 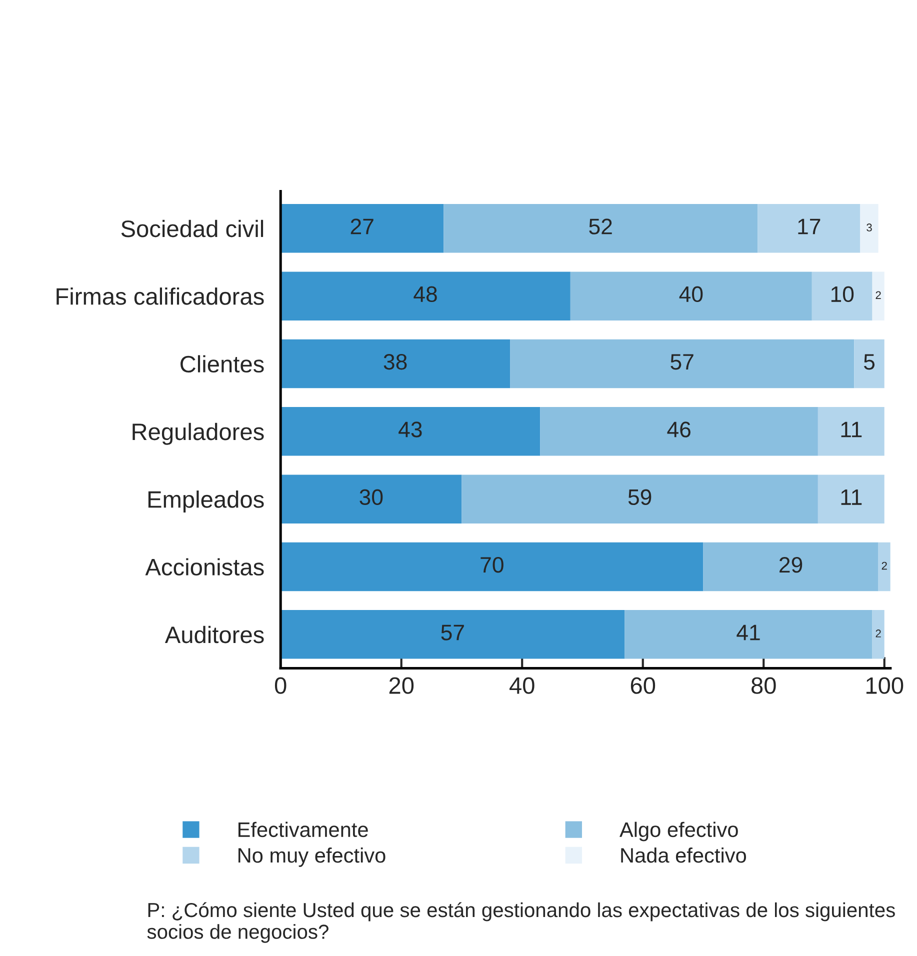 What do you see at coordinates (206, 501) in the screenshot?
I see `y-tick-label: Empleados` at bounding box center [206, 501].